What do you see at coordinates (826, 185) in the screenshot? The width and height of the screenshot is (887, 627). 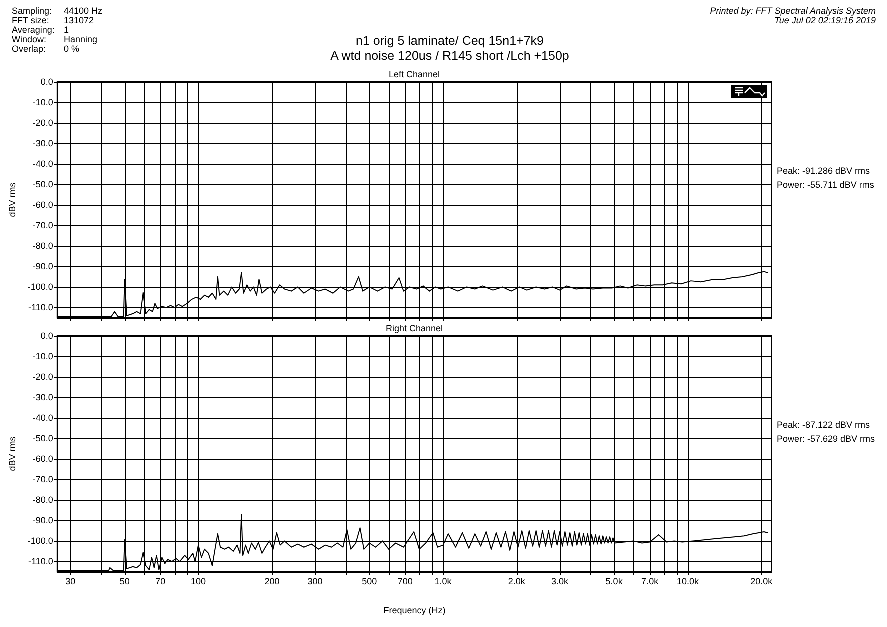 I see `text: Power: -55.711 dBV rms` at bounding box center [826, 185].